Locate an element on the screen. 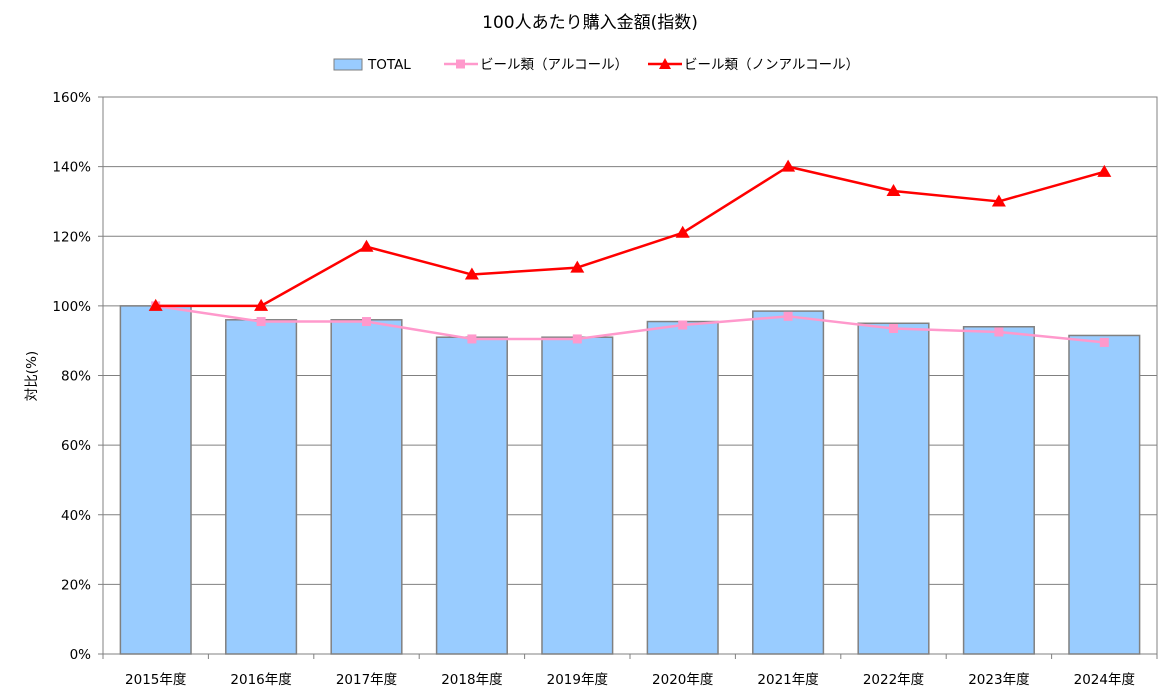  y-tick-label: 40% is located at coordinates (76, 516).